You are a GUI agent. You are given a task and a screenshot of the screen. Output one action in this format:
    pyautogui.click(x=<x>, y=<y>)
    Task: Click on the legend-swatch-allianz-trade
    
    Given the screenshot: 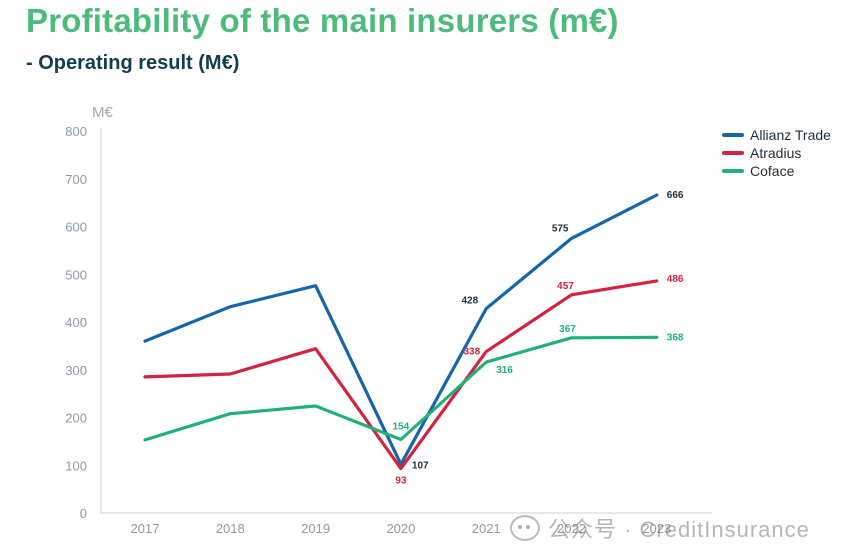 What is the action you would take?
    pyautogui.click(x=733, y=135)
    